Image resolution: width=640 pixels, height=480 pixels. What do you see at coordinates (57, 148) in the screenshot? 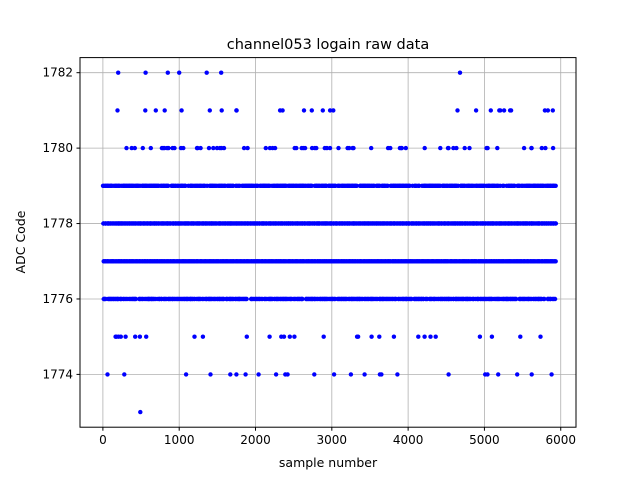
I see `y-tick-label: 1780` at bounding box center [57, 148].